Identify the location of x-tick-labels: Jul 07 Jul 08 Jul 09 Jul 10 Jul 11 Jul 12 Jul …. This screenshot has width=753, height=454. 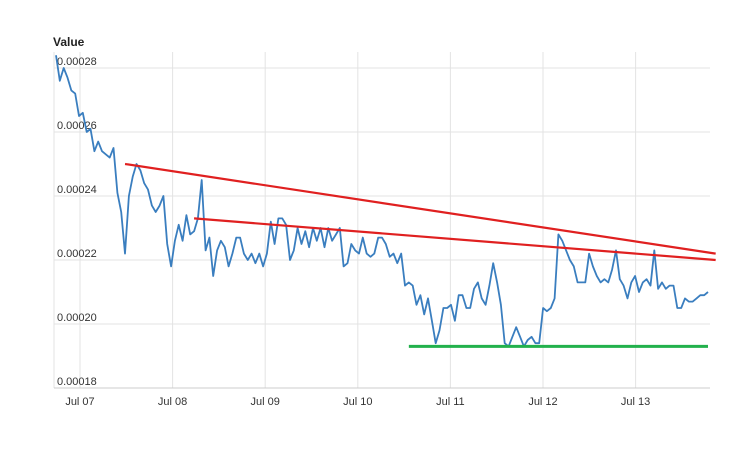
(357, 402).